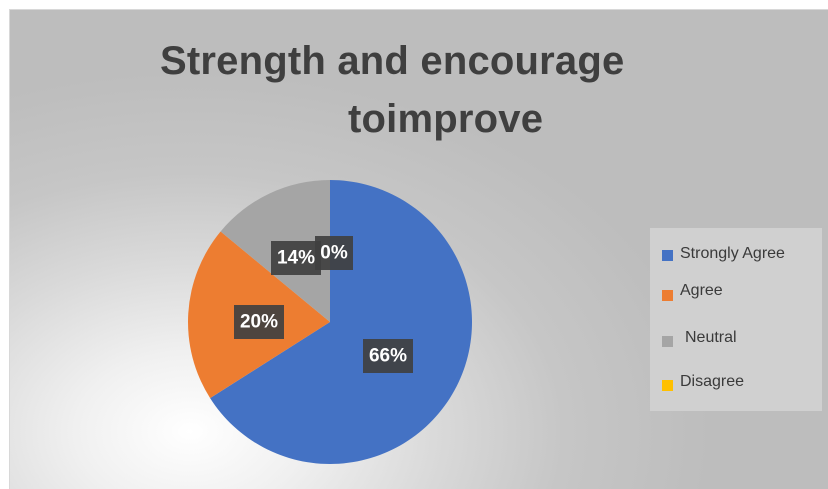  I want to click on legend-swatch-neutral, so click(667, 341).